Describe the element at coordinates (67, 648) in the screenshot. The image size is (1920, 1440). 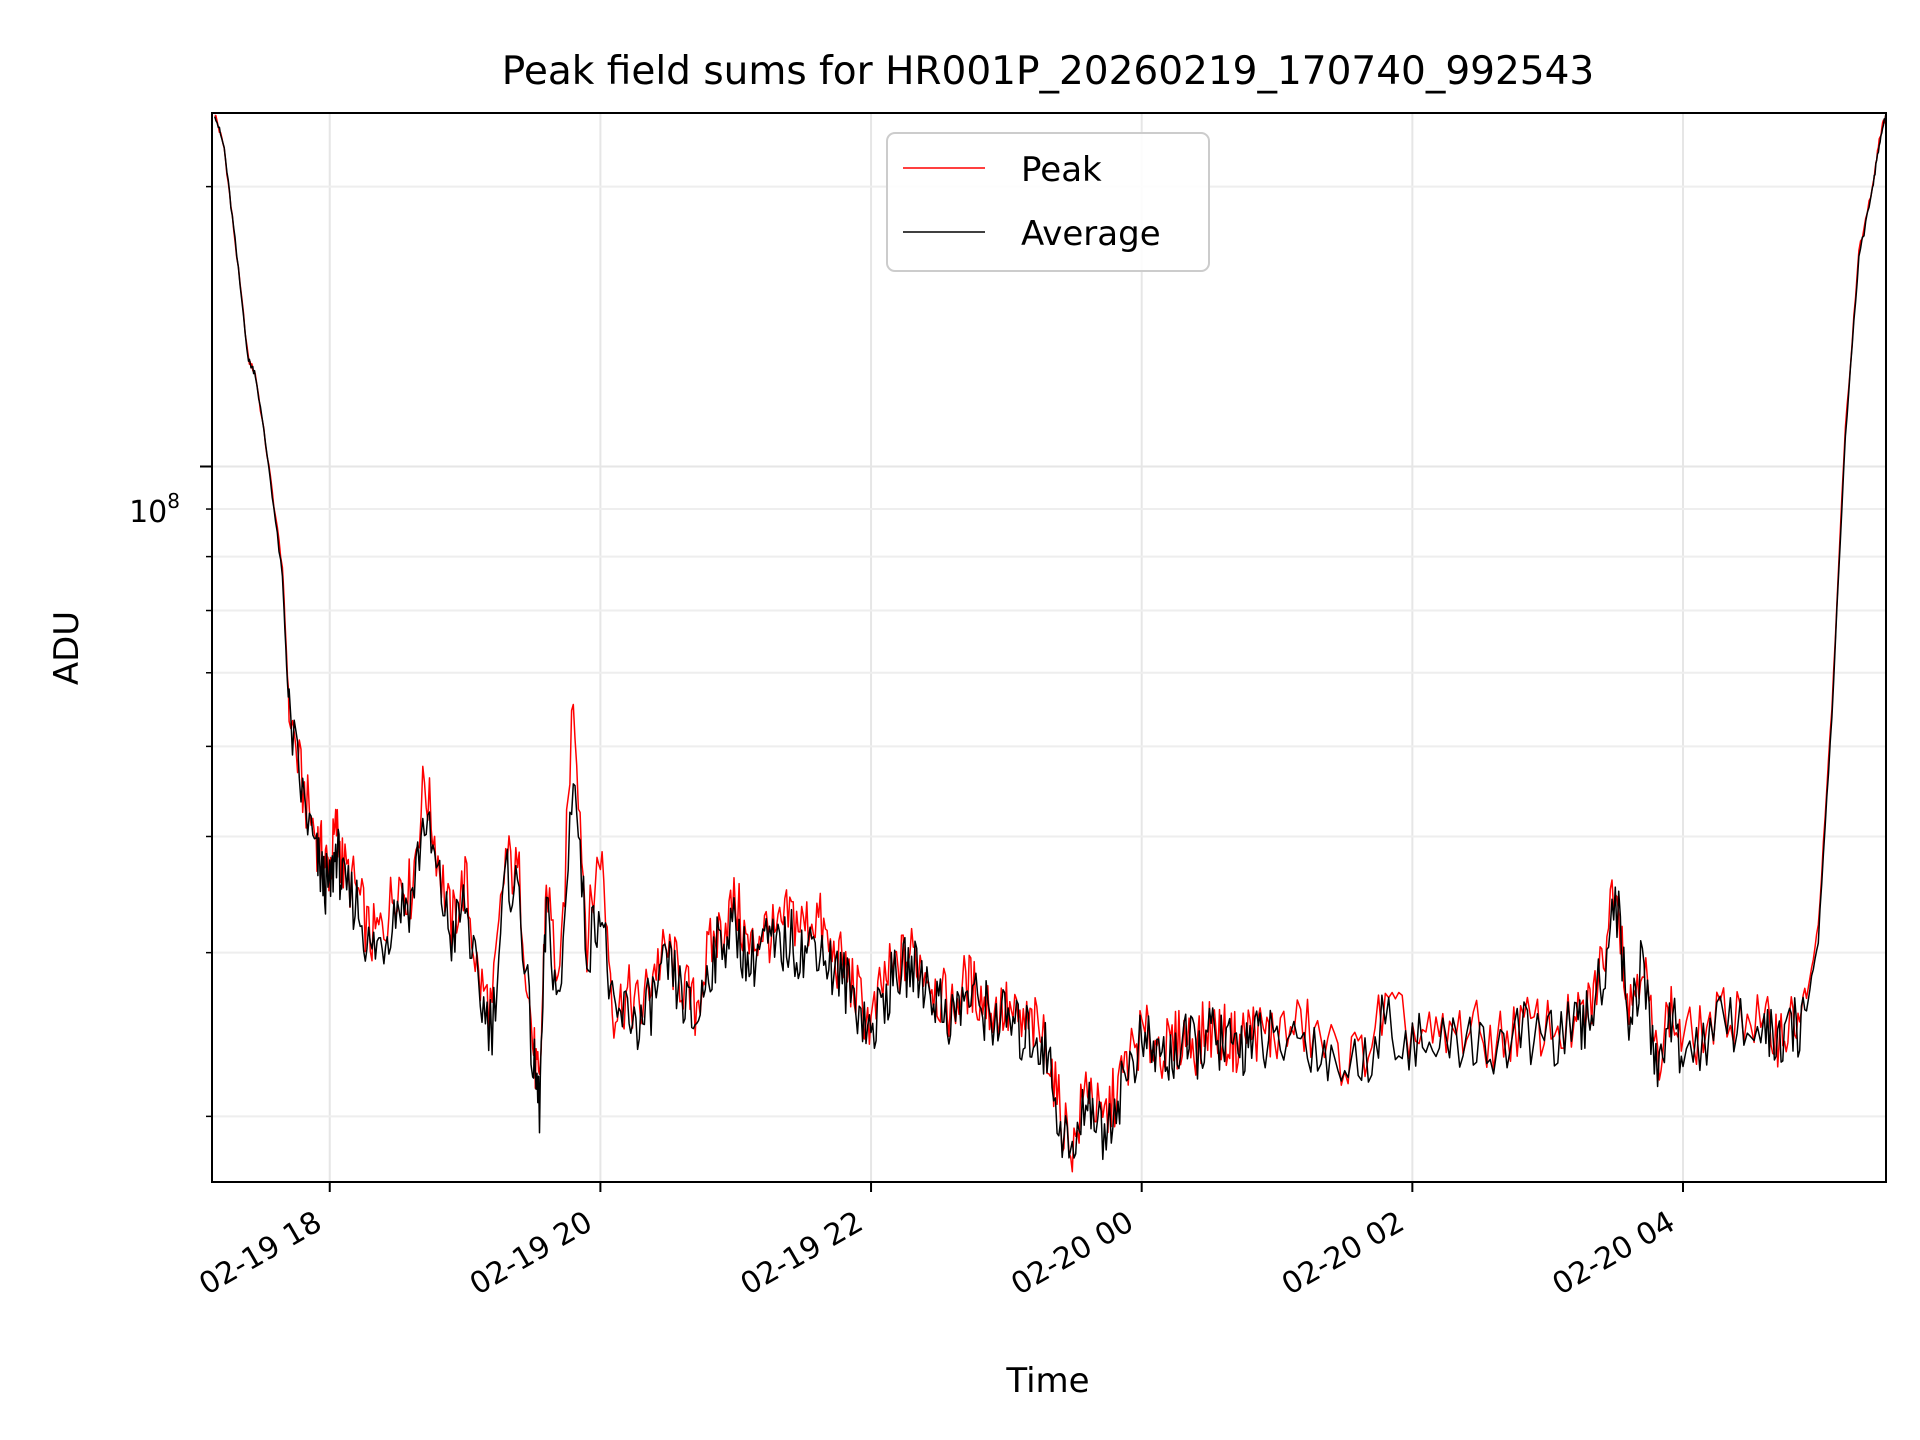
I see `y-axis-label: ADU` at that location.